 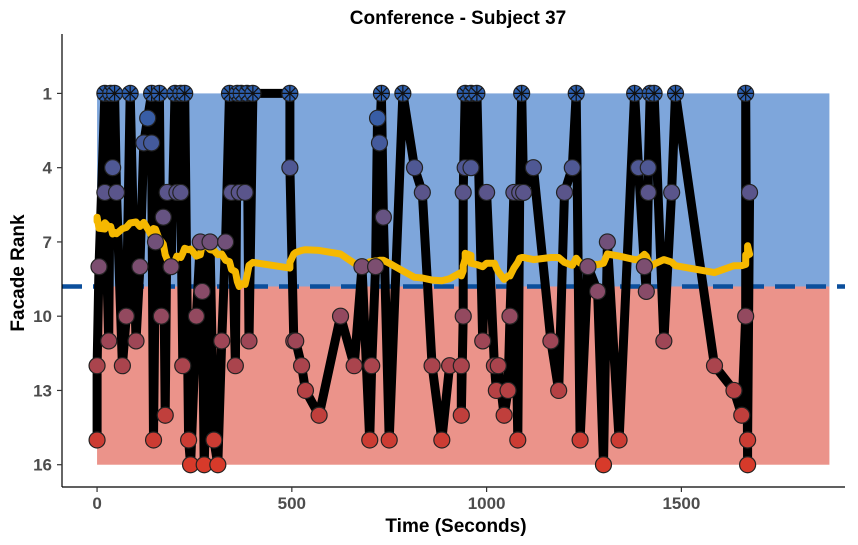 What do you see at coordinates (292, 503) in the screenshot?
I see `x-tick-label: 500` at bounding box center [292, 503].